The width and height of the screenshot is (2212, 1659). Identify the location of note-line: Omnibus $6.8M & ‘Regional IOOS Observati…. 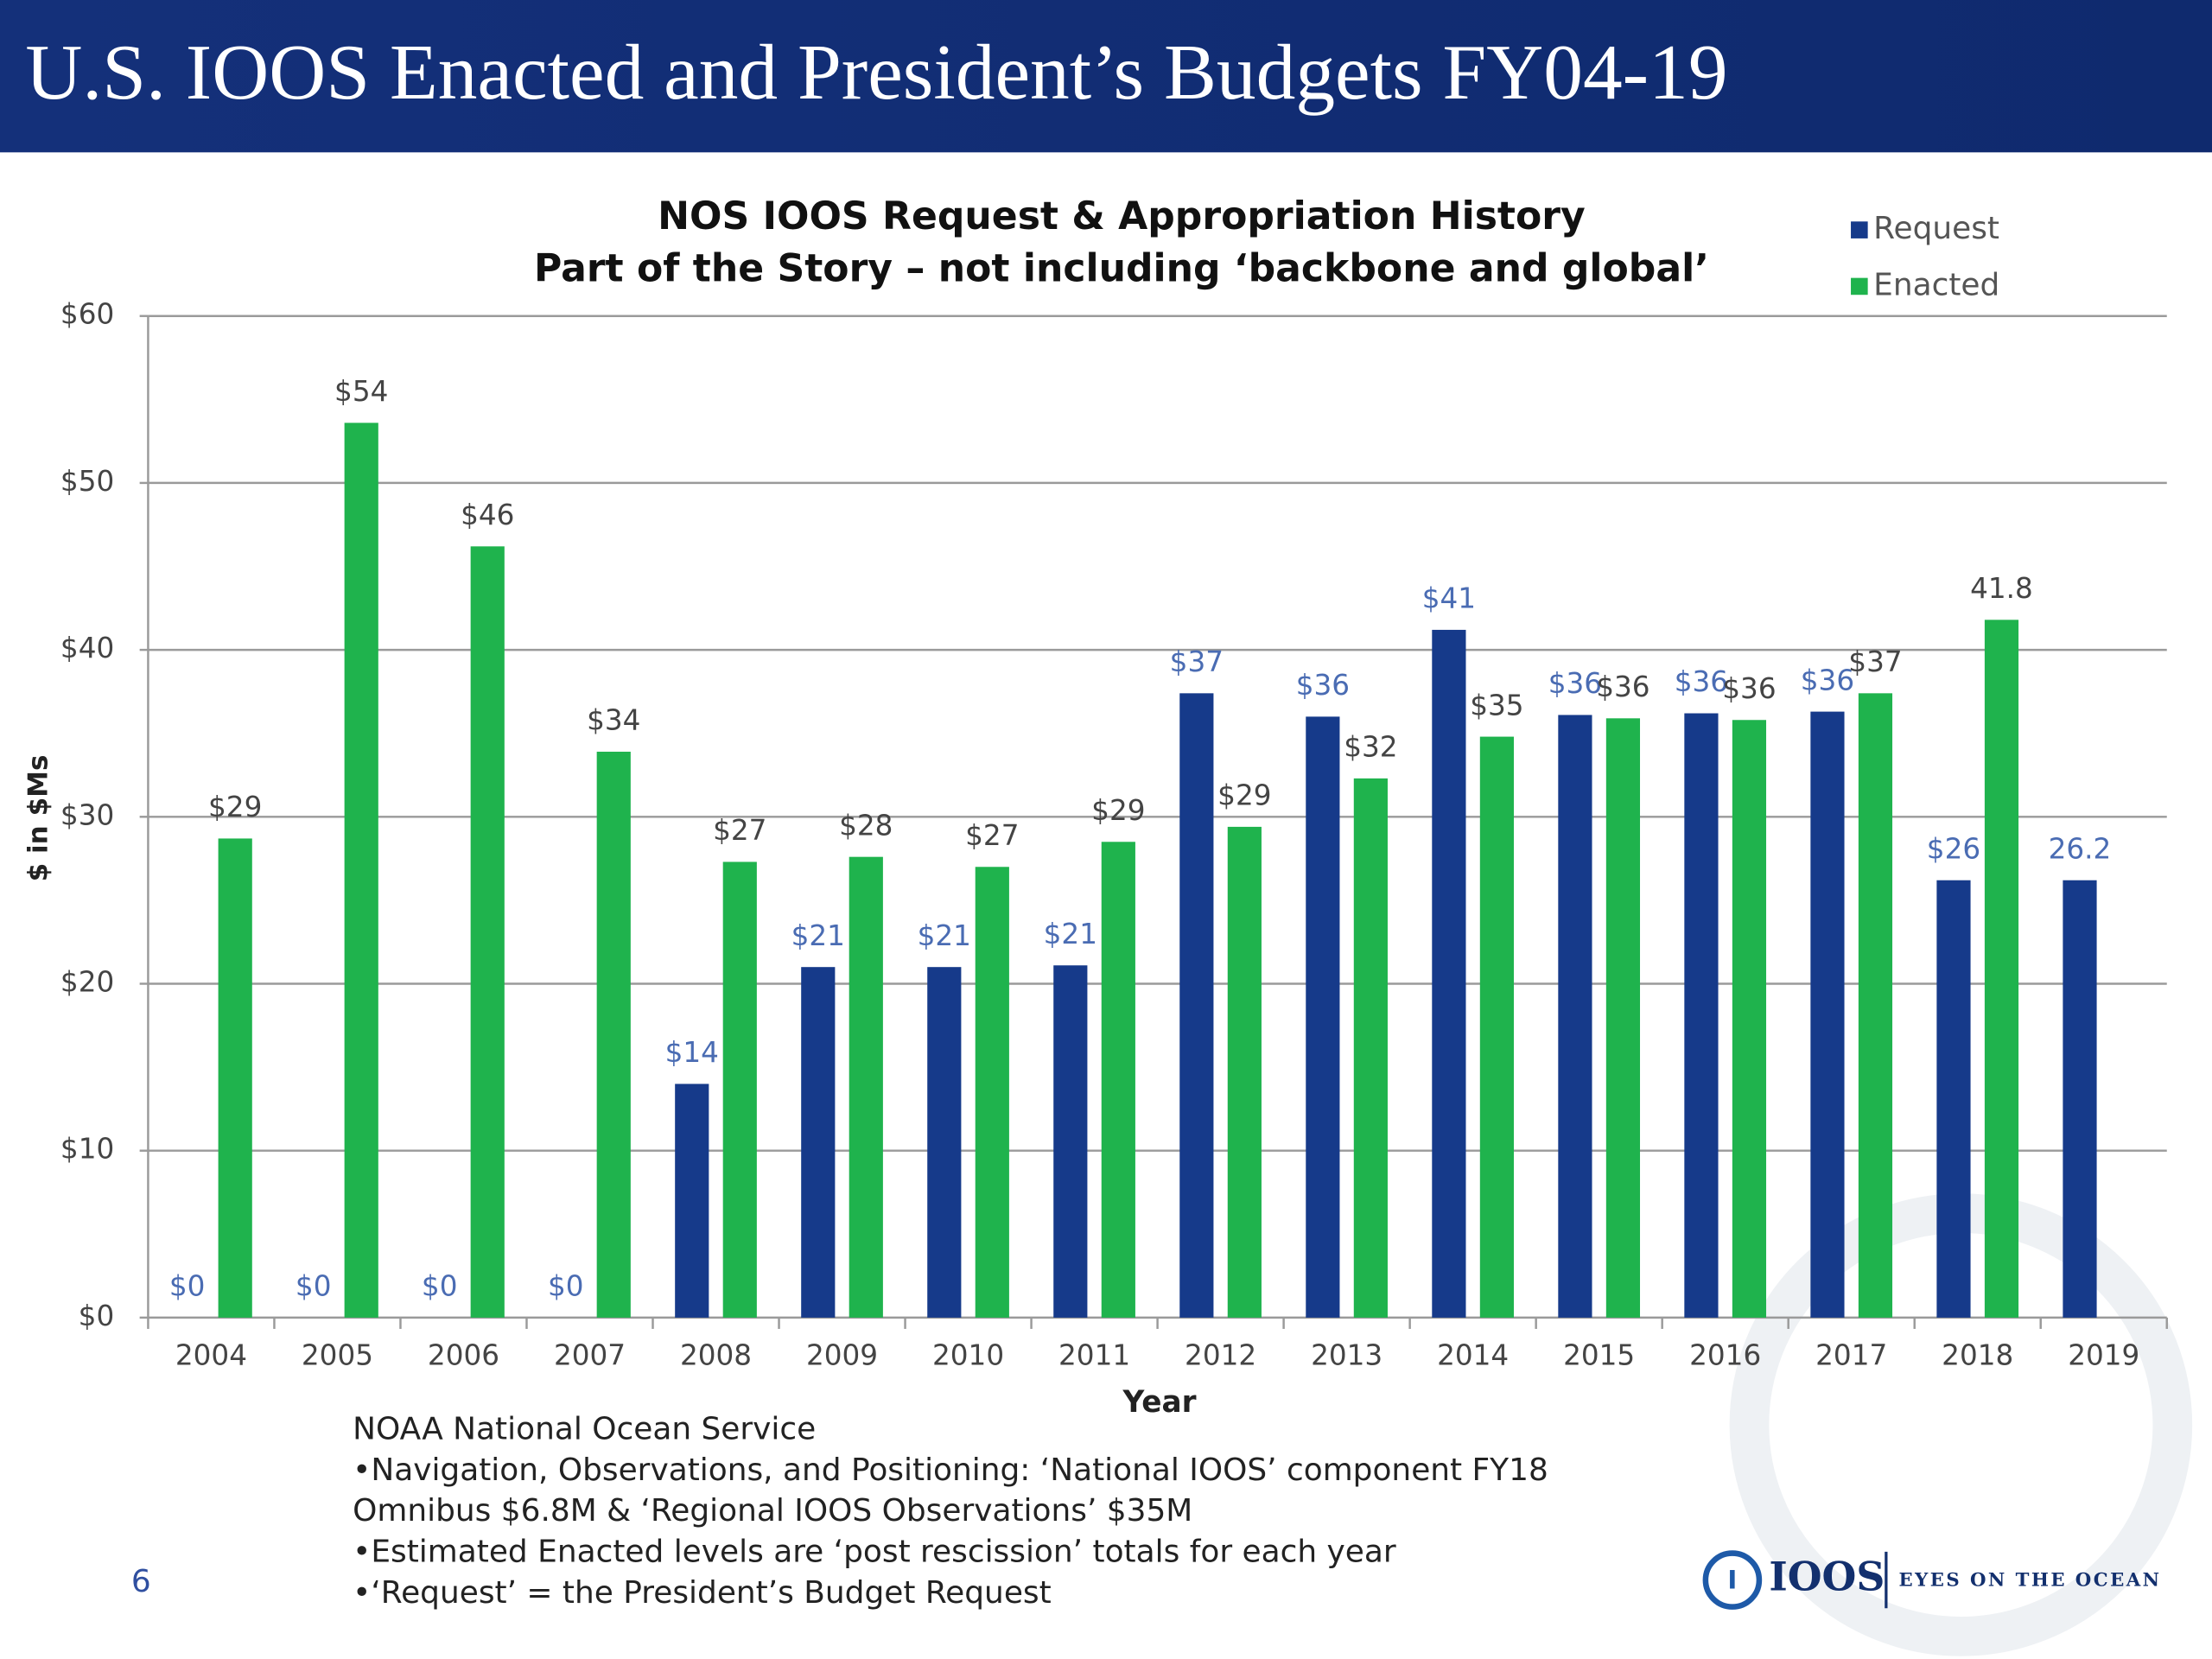
(772, 1511).